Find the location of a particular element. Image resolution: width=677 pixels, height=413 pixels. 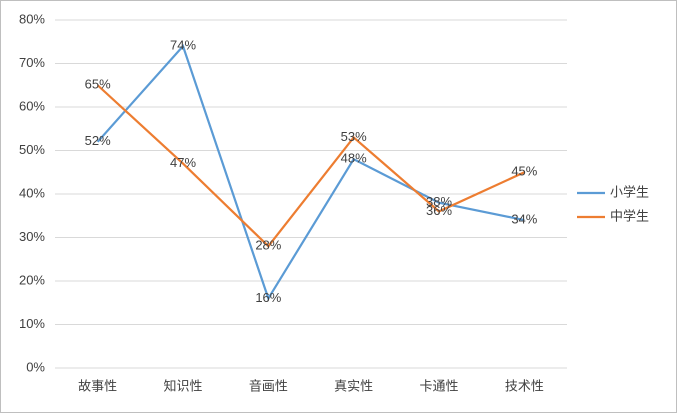

x-tick-label: 故事性 is located at coordinates (97, 385).